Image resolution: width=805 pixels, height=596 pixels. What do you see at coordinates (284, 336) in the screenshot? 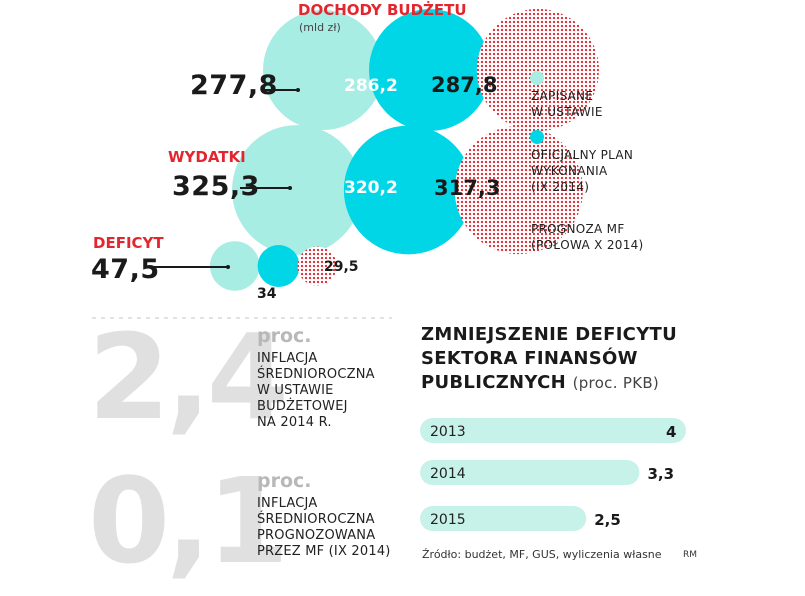
I see `stat-unit-inflation-plan: proc.` at bounding box center [284, 336].